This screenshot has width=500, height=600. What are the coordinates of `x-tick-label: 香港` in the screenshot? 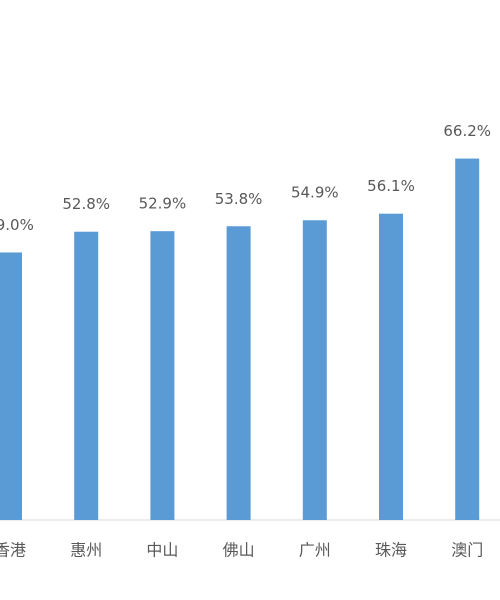 It's located at (13, 550).